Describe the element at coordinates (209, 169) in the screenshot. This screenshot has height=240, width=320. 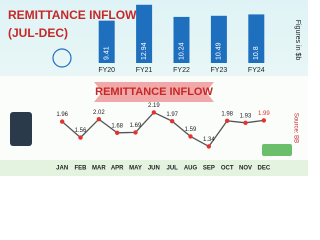
I see `x-tick-label: SEP` at that location.